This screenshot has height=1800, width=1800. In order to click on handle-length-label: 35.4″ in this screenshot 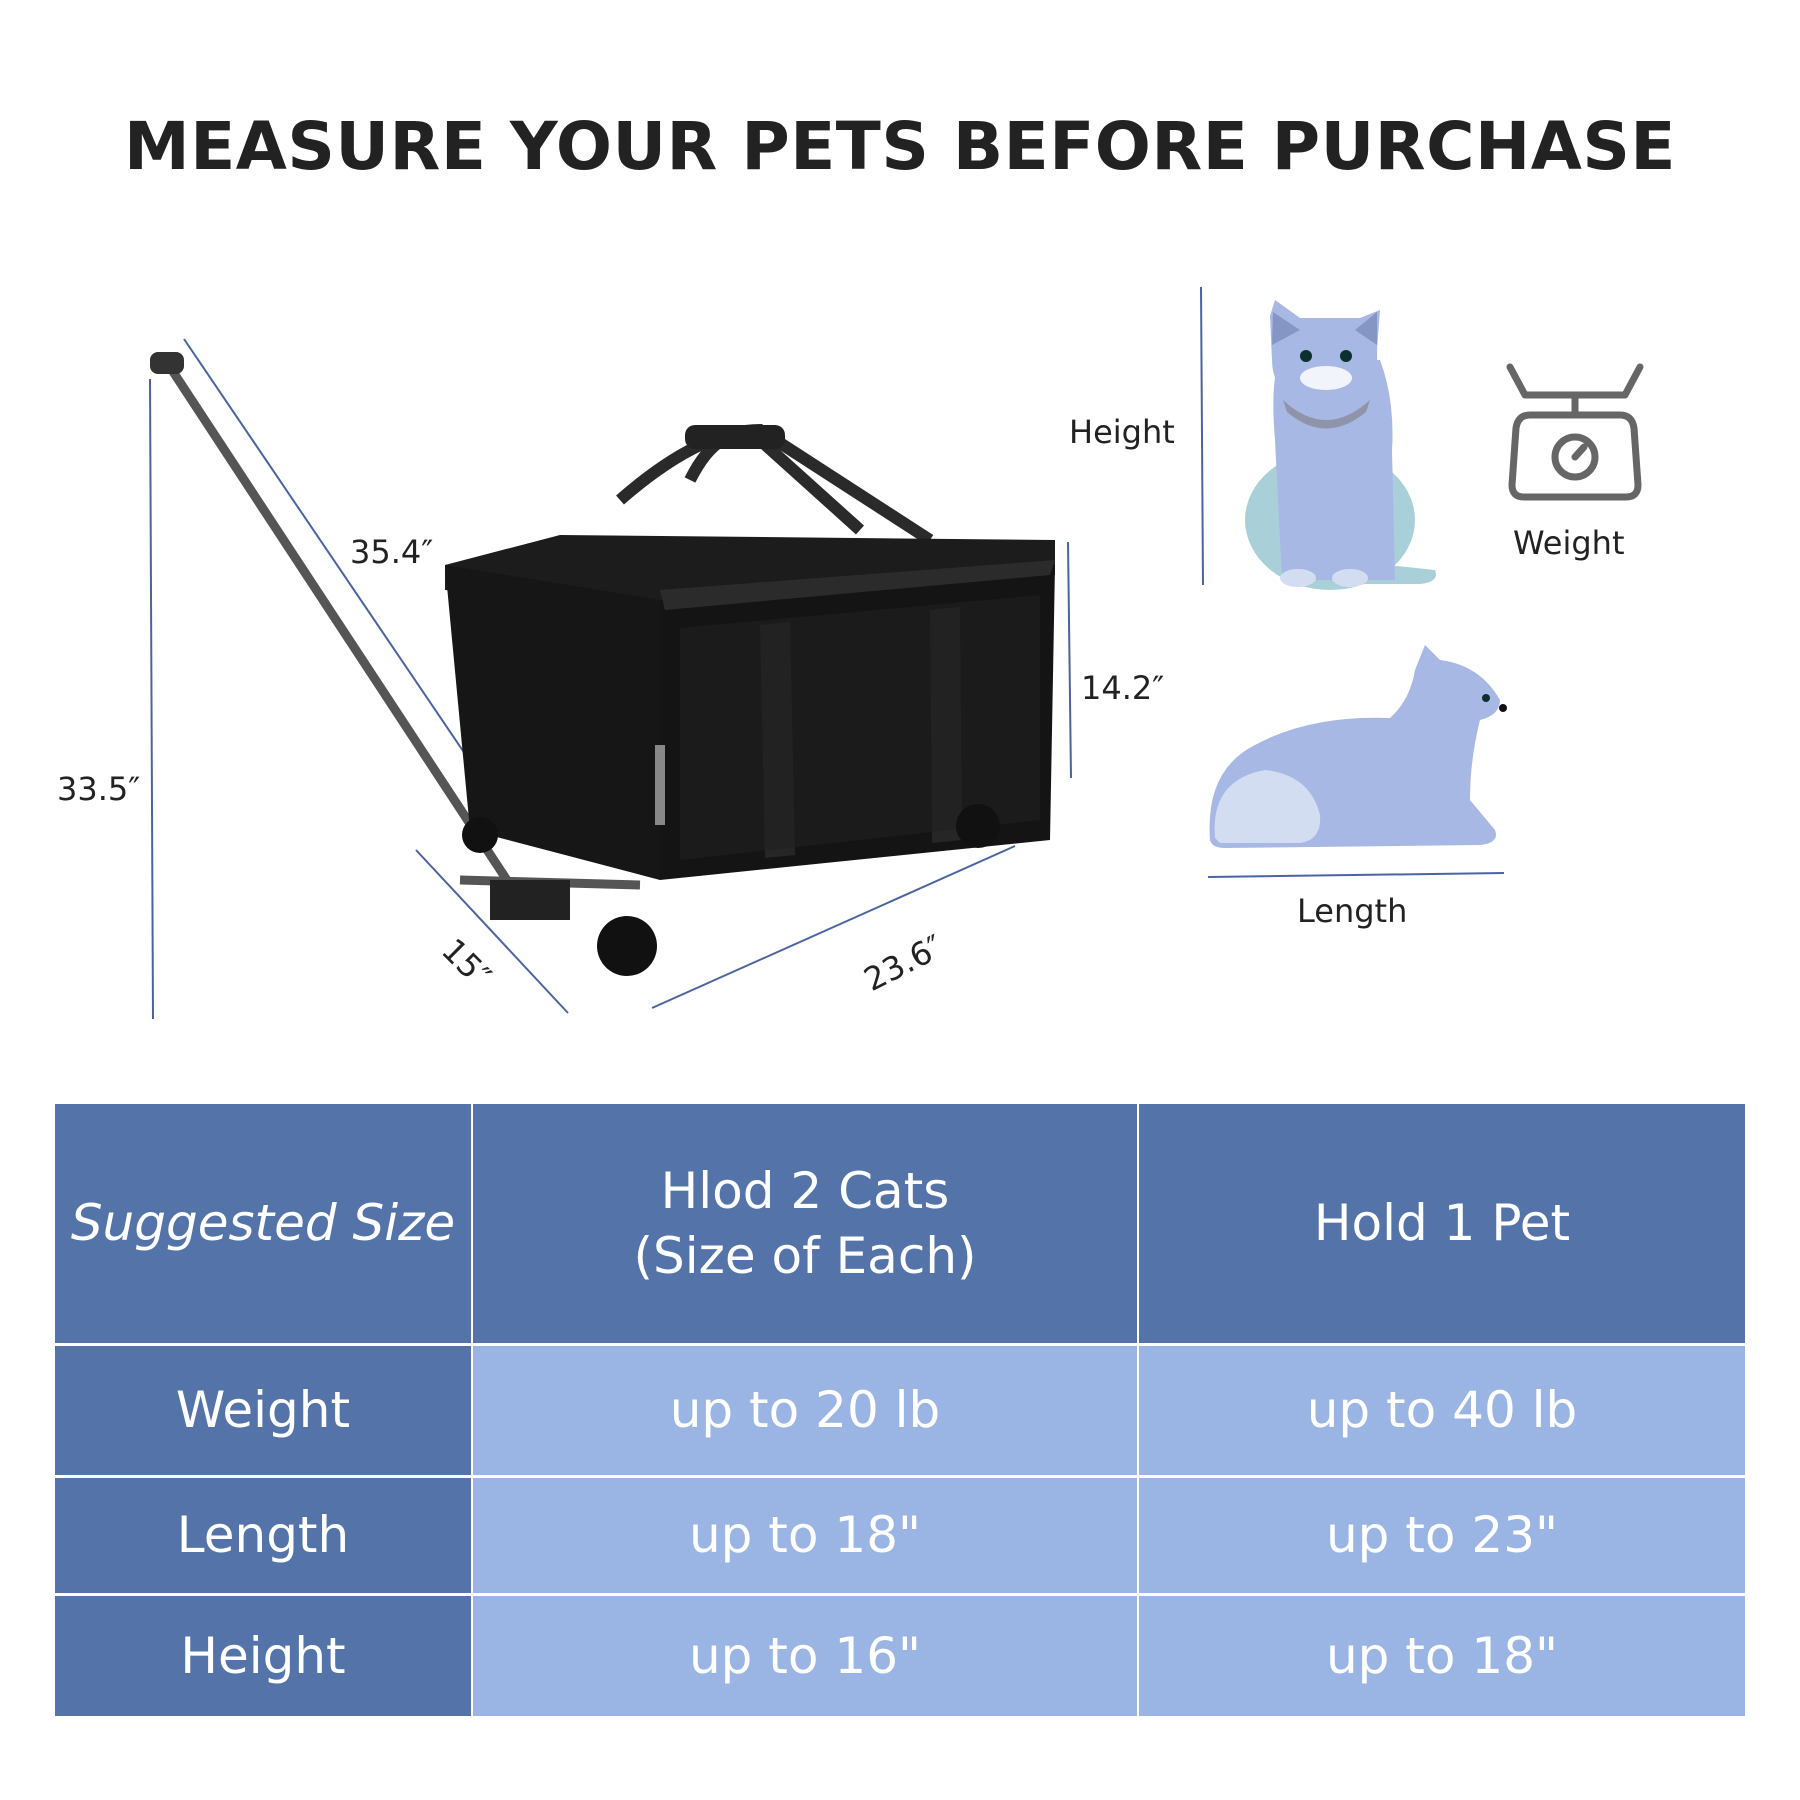, I will do `click(392, 552)`.